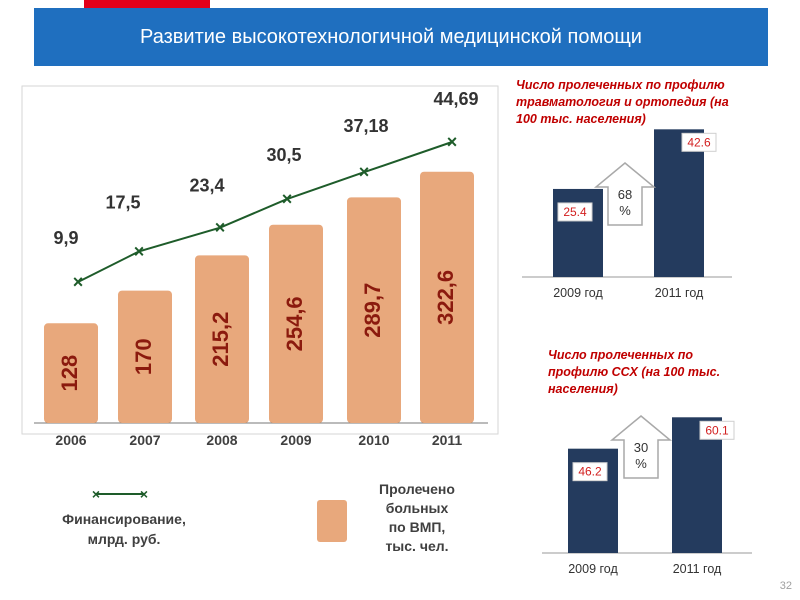 Image resolution: width=800 pixels, height=600 pixels. I want to click on bar-treated-2008, so click(222, 339).